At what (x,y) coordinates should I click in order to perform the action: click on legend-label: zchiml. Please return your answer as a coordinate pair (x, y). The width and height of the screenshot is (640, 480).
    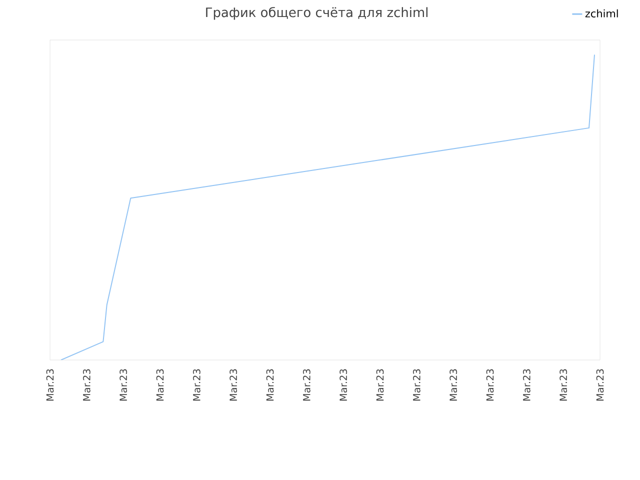
    Looking at the image, I should click on (601, 13).